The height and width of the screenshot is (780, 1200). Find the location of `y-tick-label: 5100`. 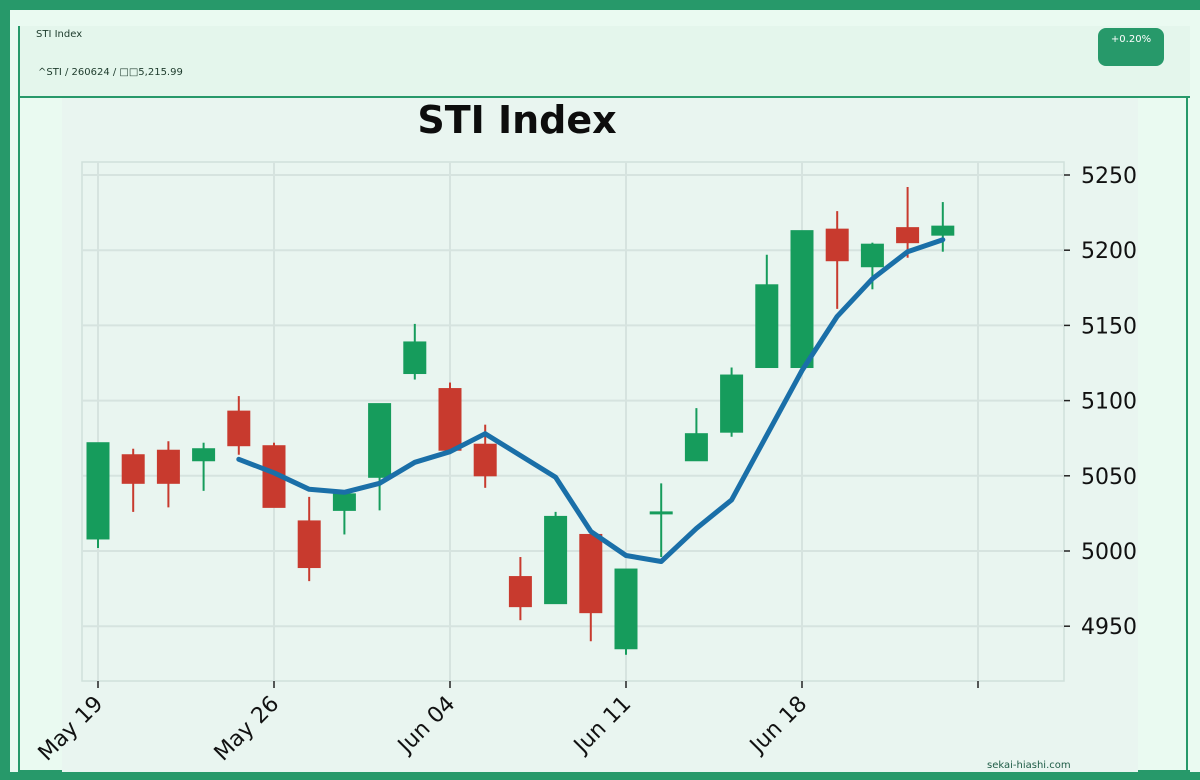

y-tick-label: 5100 is located at coordinates (1109, 402).